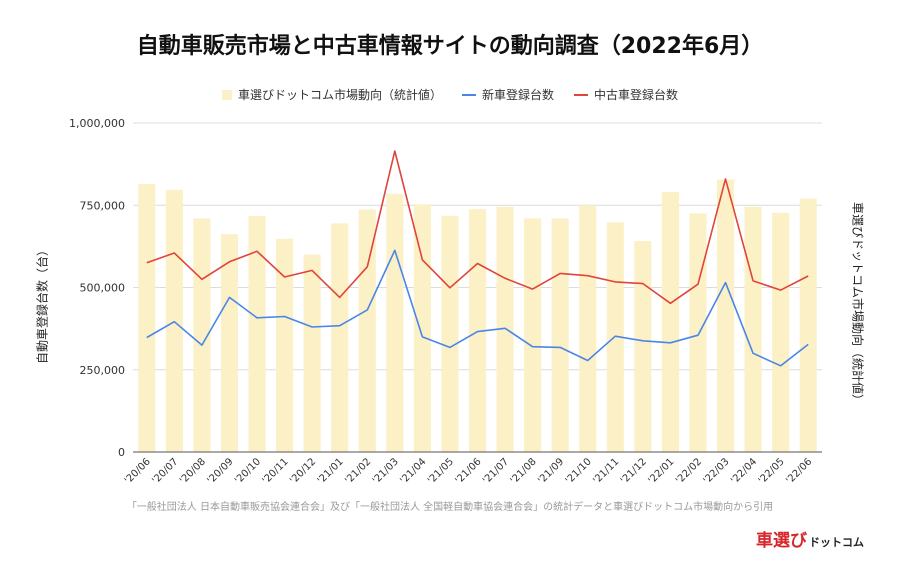 This screenshot has height=580, width=900. I want to click on x-tick-label: '20/07, so click(165, 471).